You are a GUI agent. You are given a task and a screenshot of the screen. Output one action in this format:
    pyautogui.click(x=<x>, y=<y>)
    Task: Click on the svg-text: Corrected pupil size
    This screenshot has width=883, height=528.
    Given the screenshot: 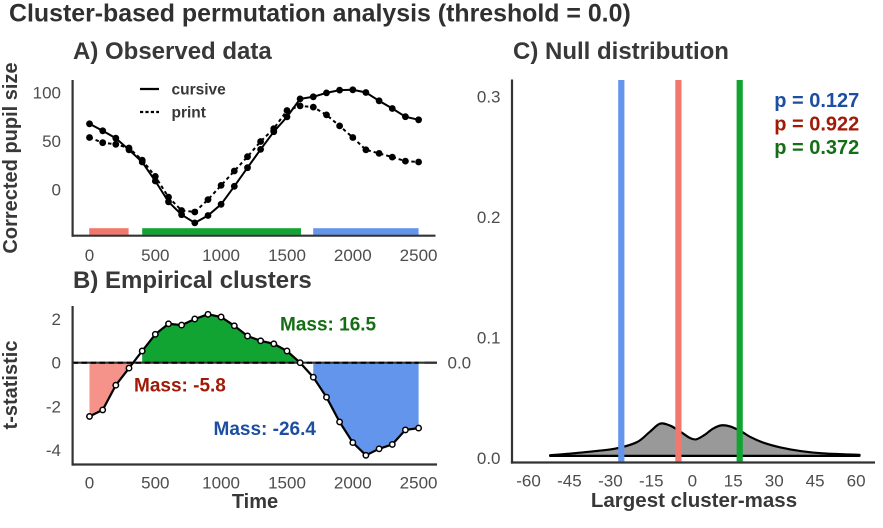 What is the action you would take?
    pyautogui.click(x=11, y=157)
    